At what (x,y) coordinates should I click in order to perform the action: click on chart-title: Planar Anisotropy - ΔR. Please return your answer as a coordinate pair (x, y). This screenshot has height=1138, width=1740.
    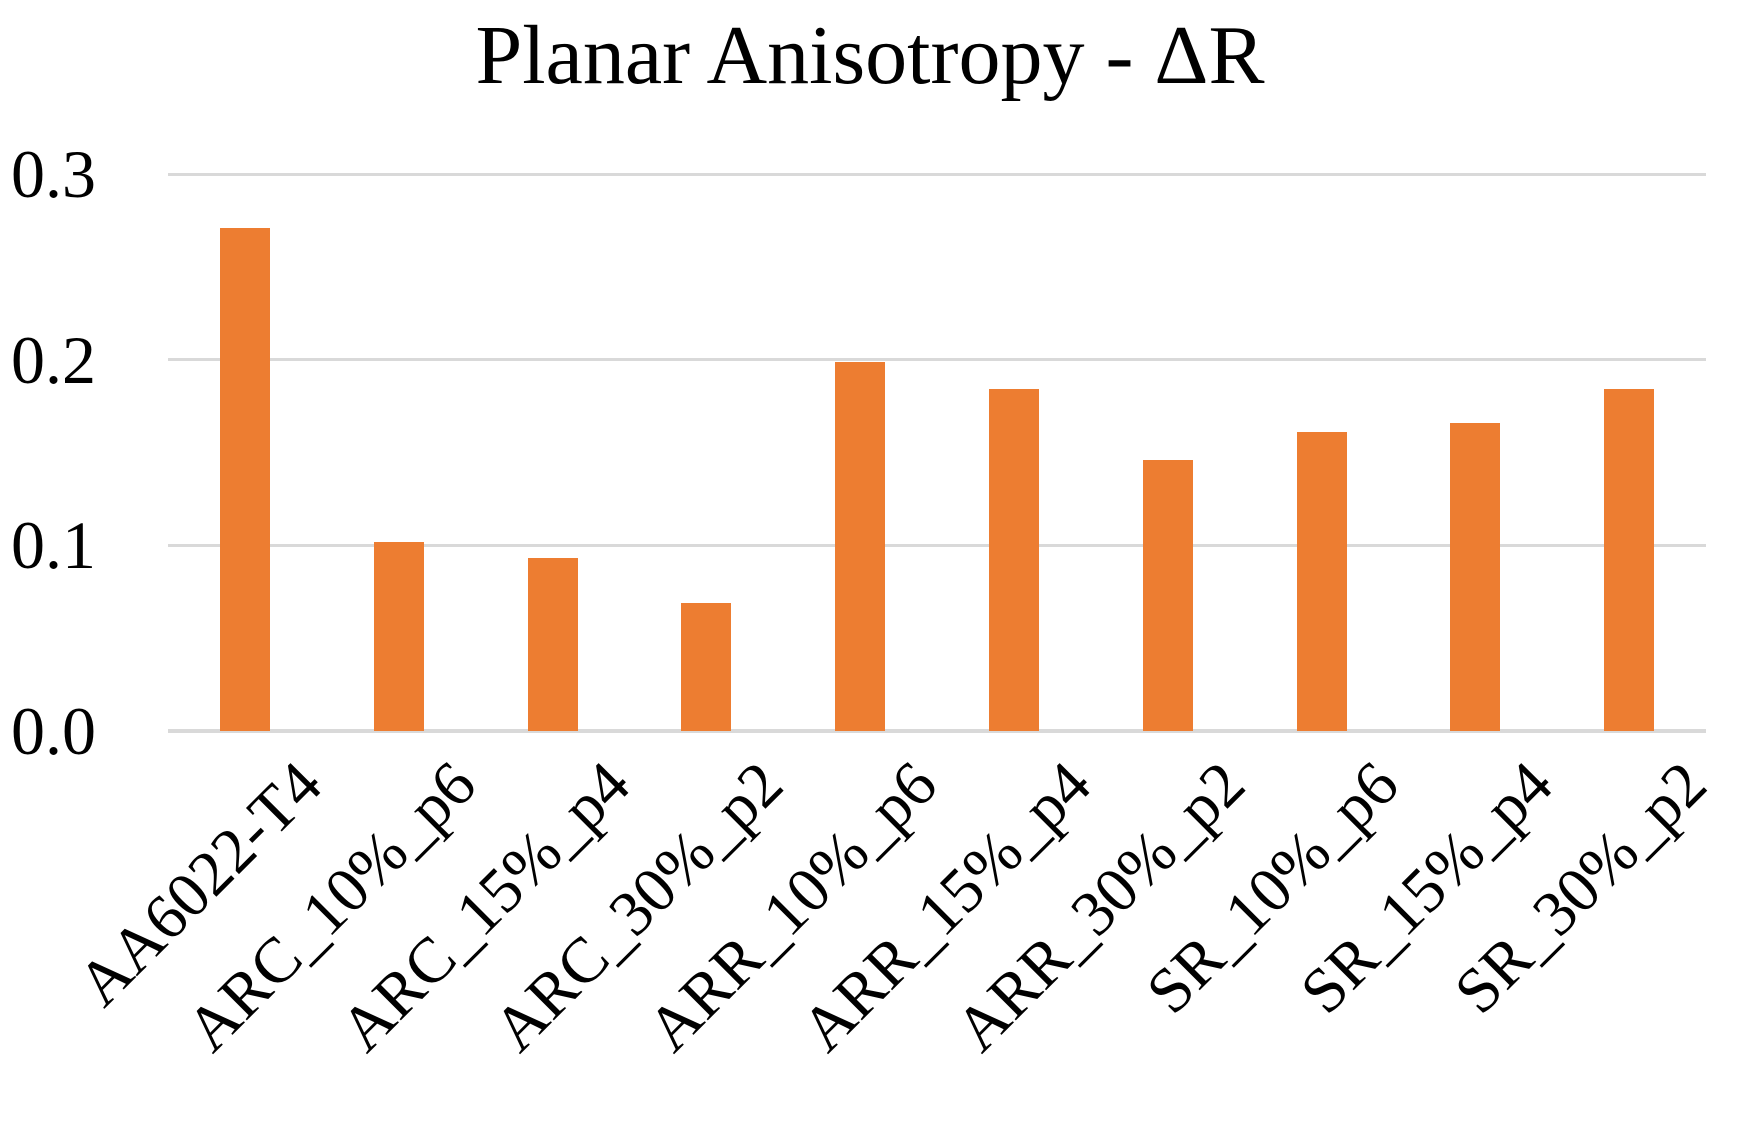
    Looking at the image, I should click on (870, 55).